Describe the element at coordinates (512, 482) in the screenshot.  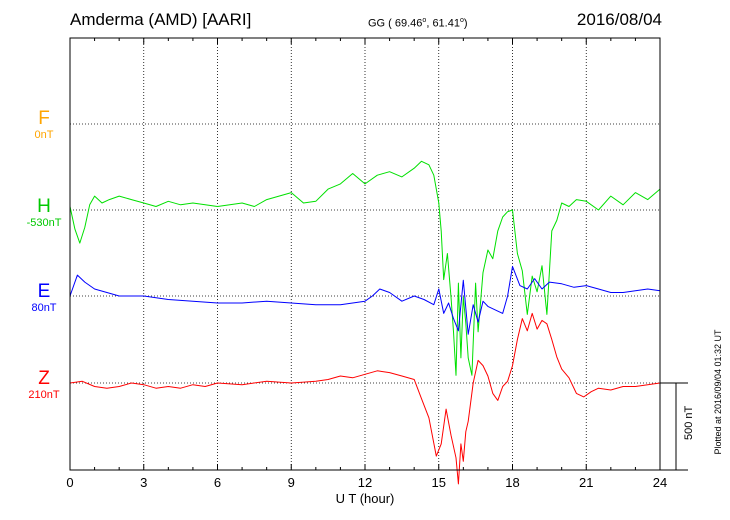
I see `x-tick-label: 18` at that location.